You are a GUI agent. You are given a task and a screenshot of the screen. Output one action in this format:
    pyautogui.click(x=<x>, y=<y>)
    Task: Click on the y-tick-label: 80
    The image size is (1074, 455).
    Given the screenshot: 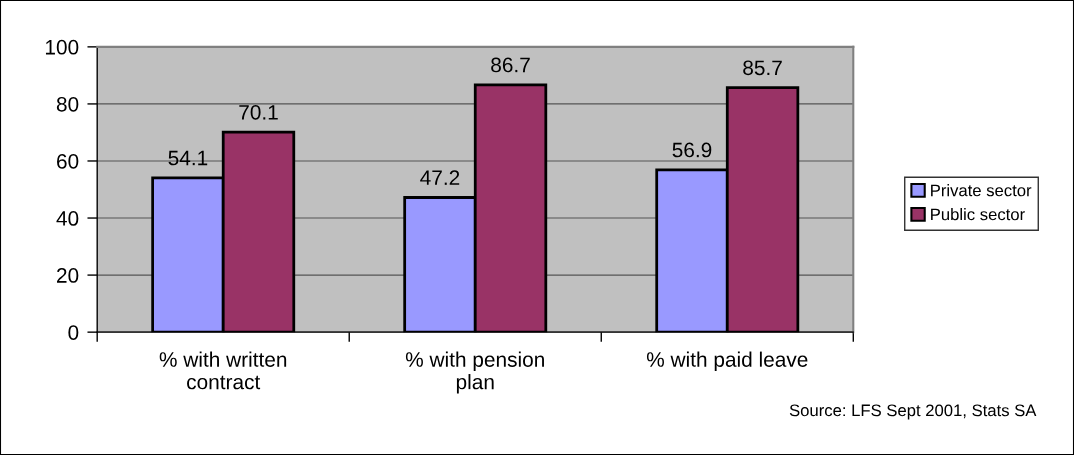 What is the action you would take?
    pyautogui.click(x=67, y=104)
    